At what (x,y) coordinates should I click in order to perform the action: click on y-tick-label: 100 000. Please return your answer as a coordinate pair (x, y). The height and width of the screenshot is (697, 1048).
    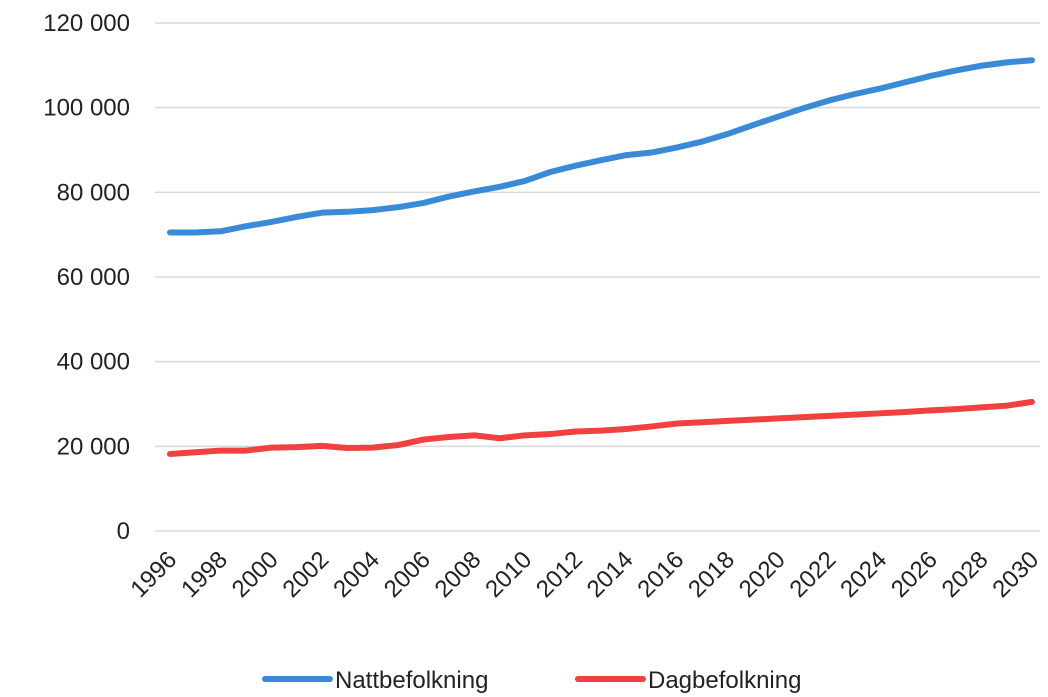
    Looking at the image, I should click on (86, 108).